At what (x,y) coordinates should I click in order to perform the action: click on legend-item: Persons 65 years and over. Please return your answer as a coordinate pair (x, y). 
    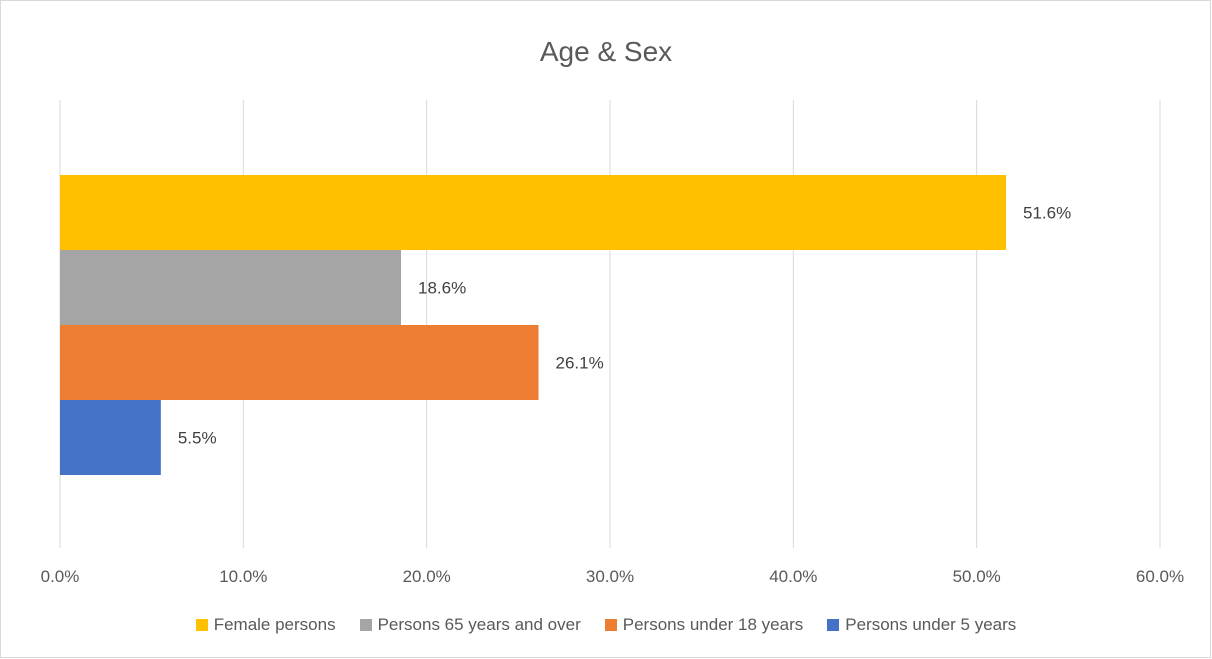
    Looking at the image, I should click on (470, 625).